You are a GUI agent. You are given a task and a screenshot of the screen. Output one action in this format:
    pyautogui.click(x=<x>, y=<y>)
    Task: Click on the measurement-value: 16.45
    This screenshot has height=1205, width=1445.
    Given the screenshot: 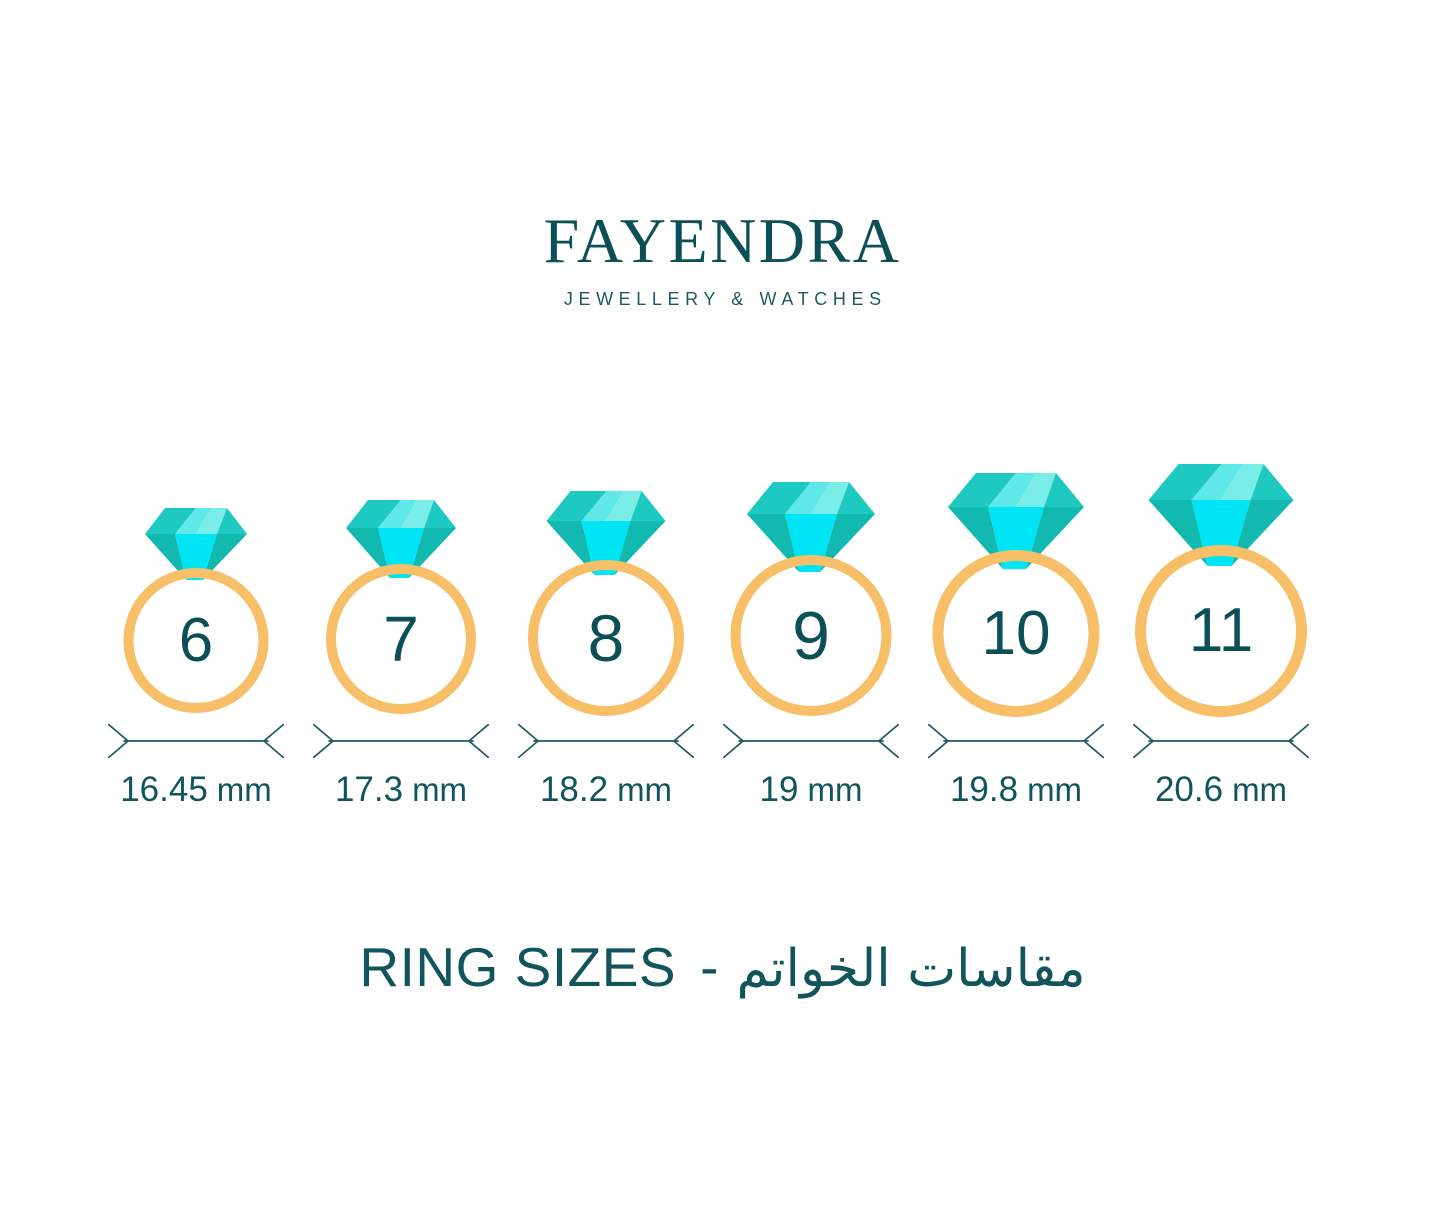 What is the action you would take?
    pyautogui.click(x=164, y=789)
    